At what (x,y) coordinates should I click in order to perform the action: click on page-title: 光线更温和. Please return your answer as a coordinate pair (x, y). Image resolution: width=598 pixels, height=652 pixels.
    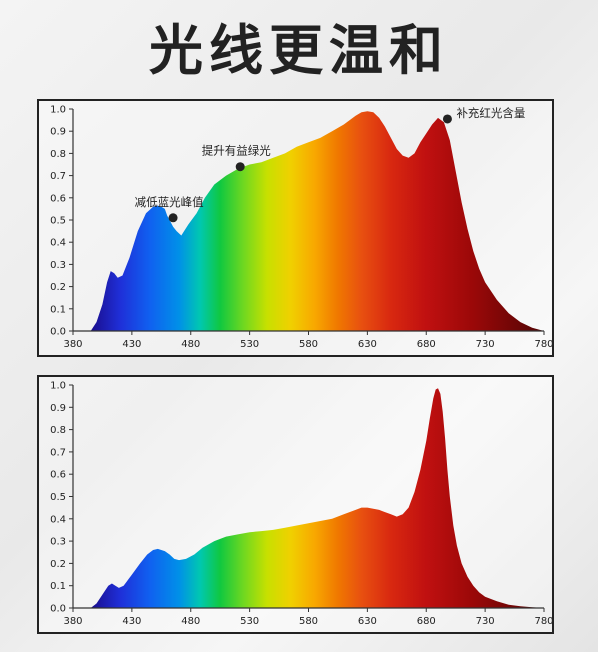
    Looking at the image, I should click on (299, 50).